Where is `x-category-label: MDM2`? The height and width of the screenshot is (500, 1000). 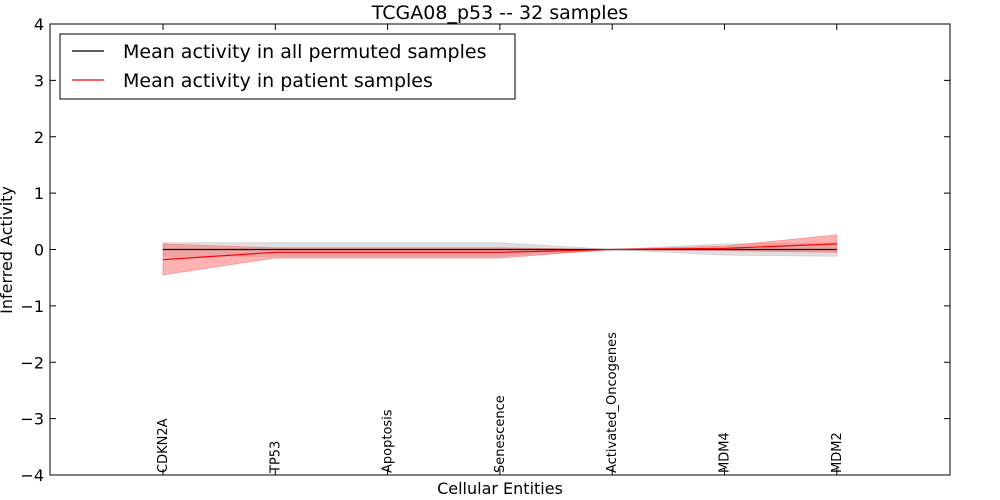 x-category-label: MDM2 is located at coordinates (837, 452).